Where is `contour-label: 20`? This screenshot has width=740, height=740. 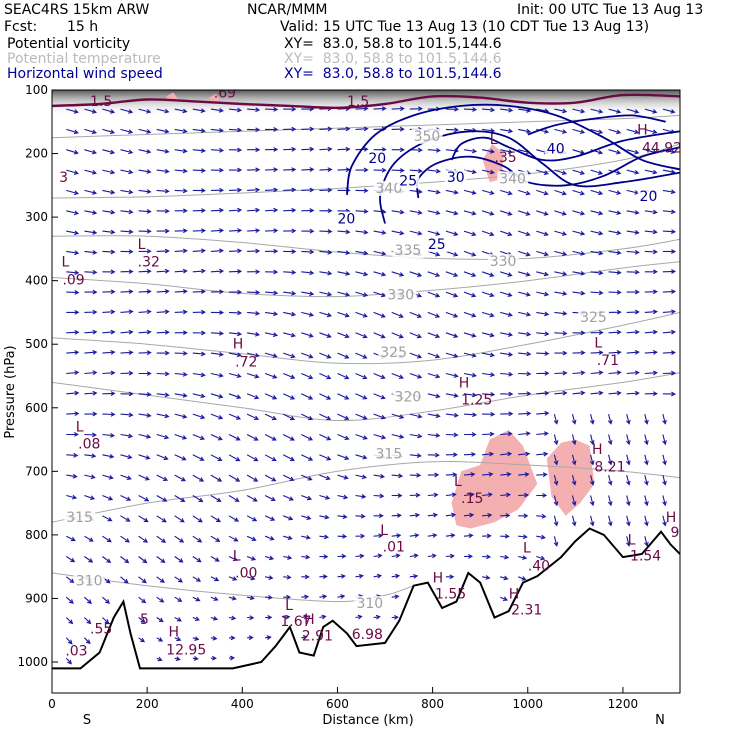 contour-label: 20 is located at coordinates (377, 159).